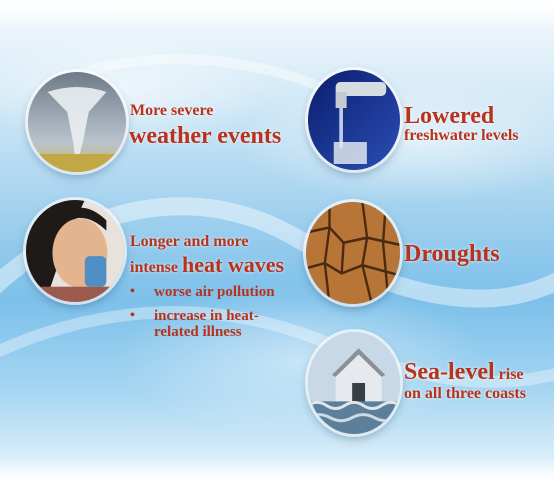  Describe the element at coordinates (449, 372) in the screenshot. I see `sea-level-big: Sea-level` at that location.